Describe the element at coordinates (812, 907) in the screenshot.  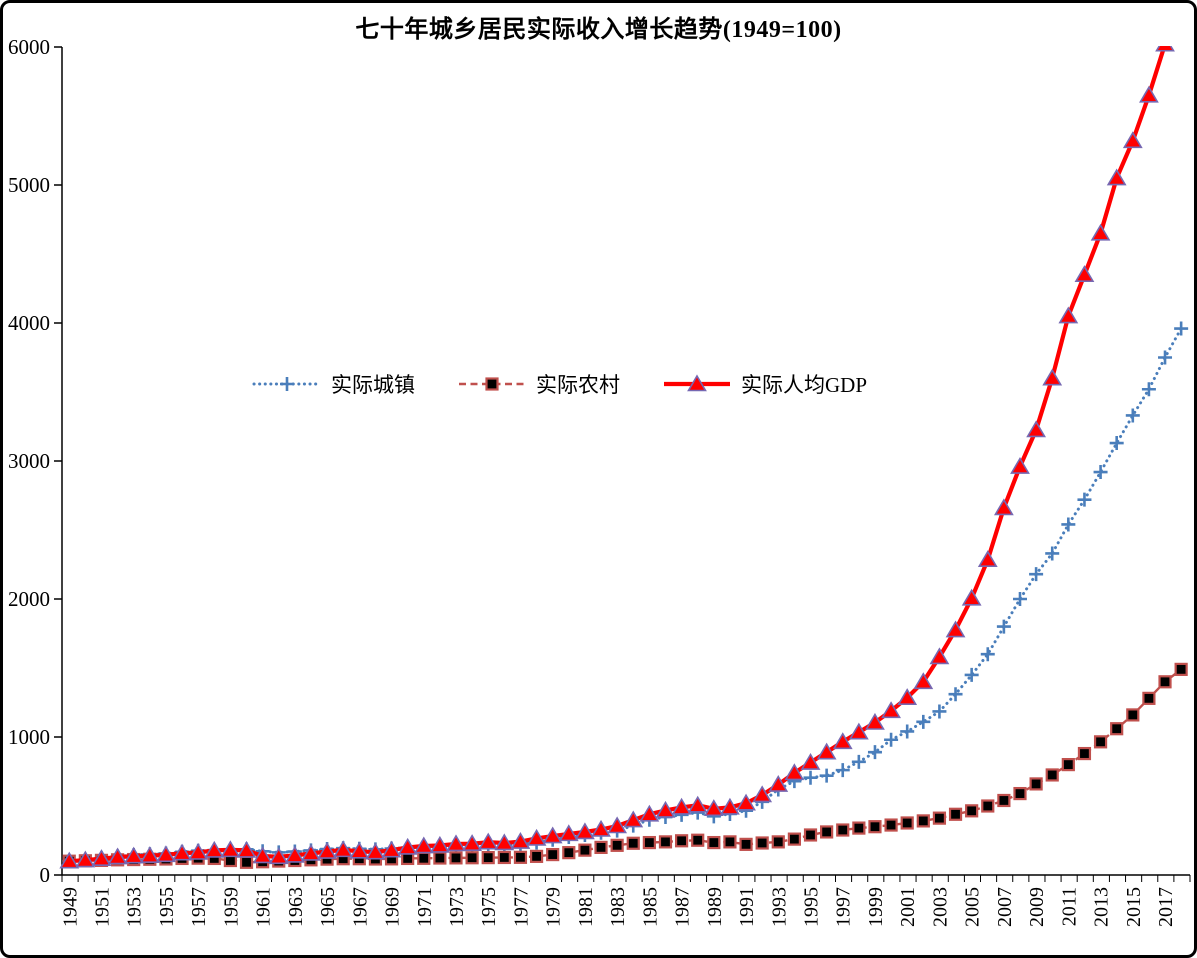
I see `svg-text: 1995` at that location.